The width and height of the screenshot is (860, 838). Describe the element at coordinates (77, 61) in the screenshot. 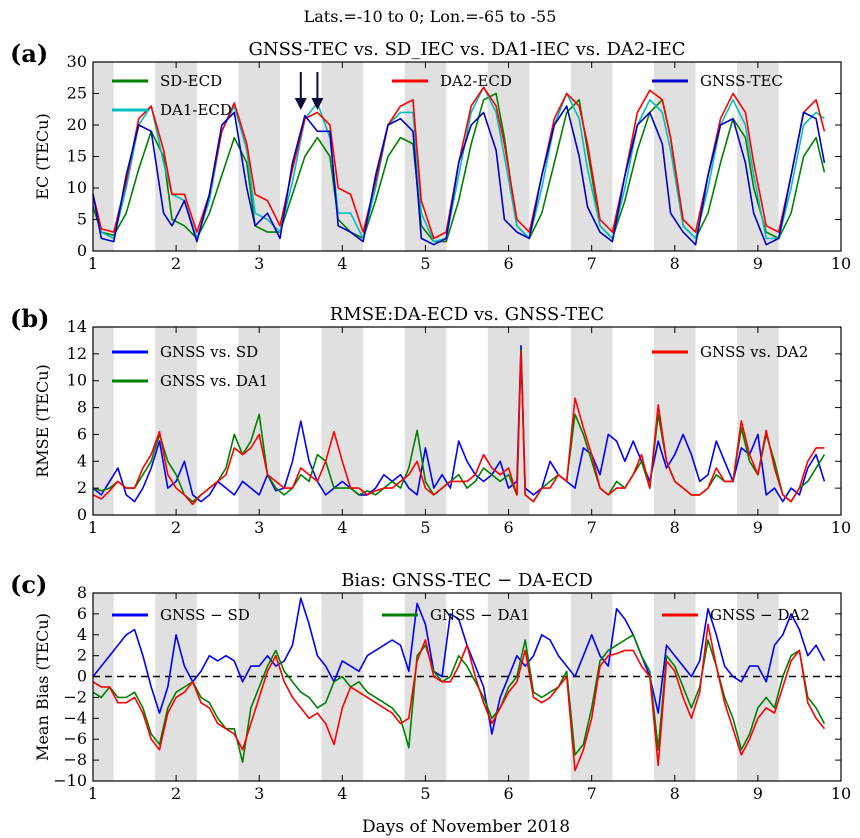

I see `y-tick-label: 30` at that location.